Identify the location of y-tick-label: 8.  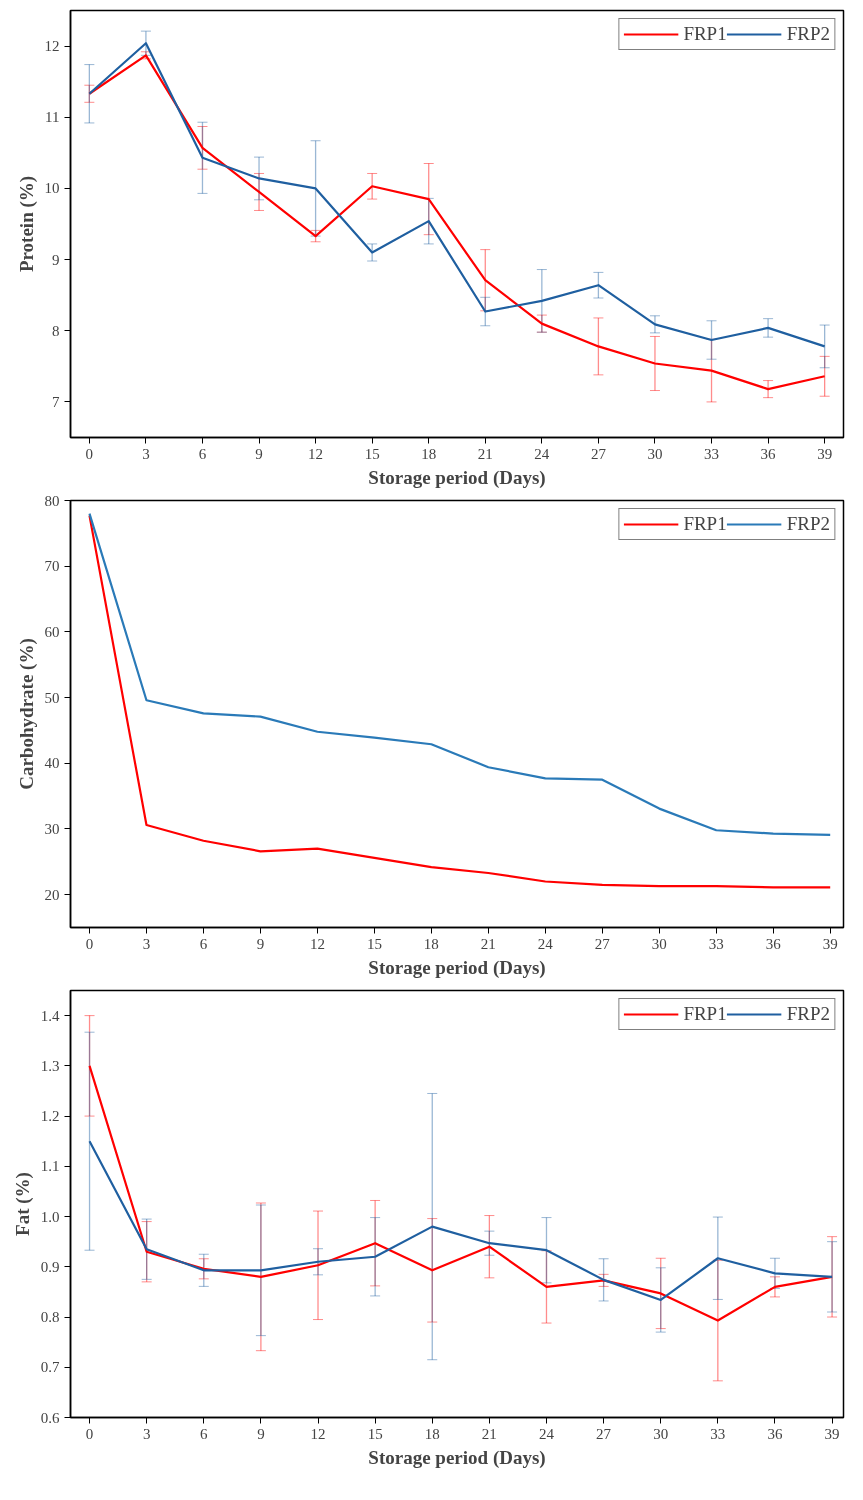
(56, 330).